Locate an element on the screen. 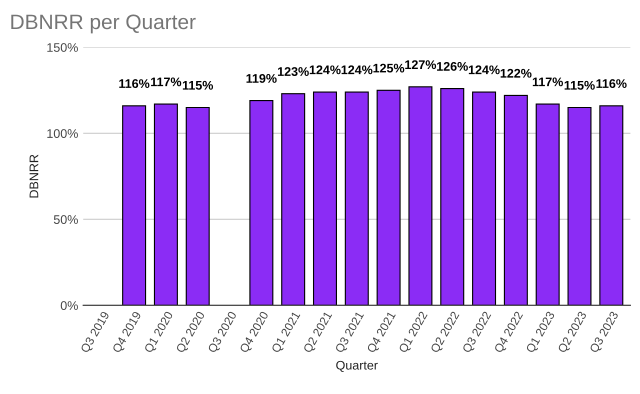 The height and width of the screenshot is (394, 640). y-axis-title: DBNRR is located at coordinates (34, 176).